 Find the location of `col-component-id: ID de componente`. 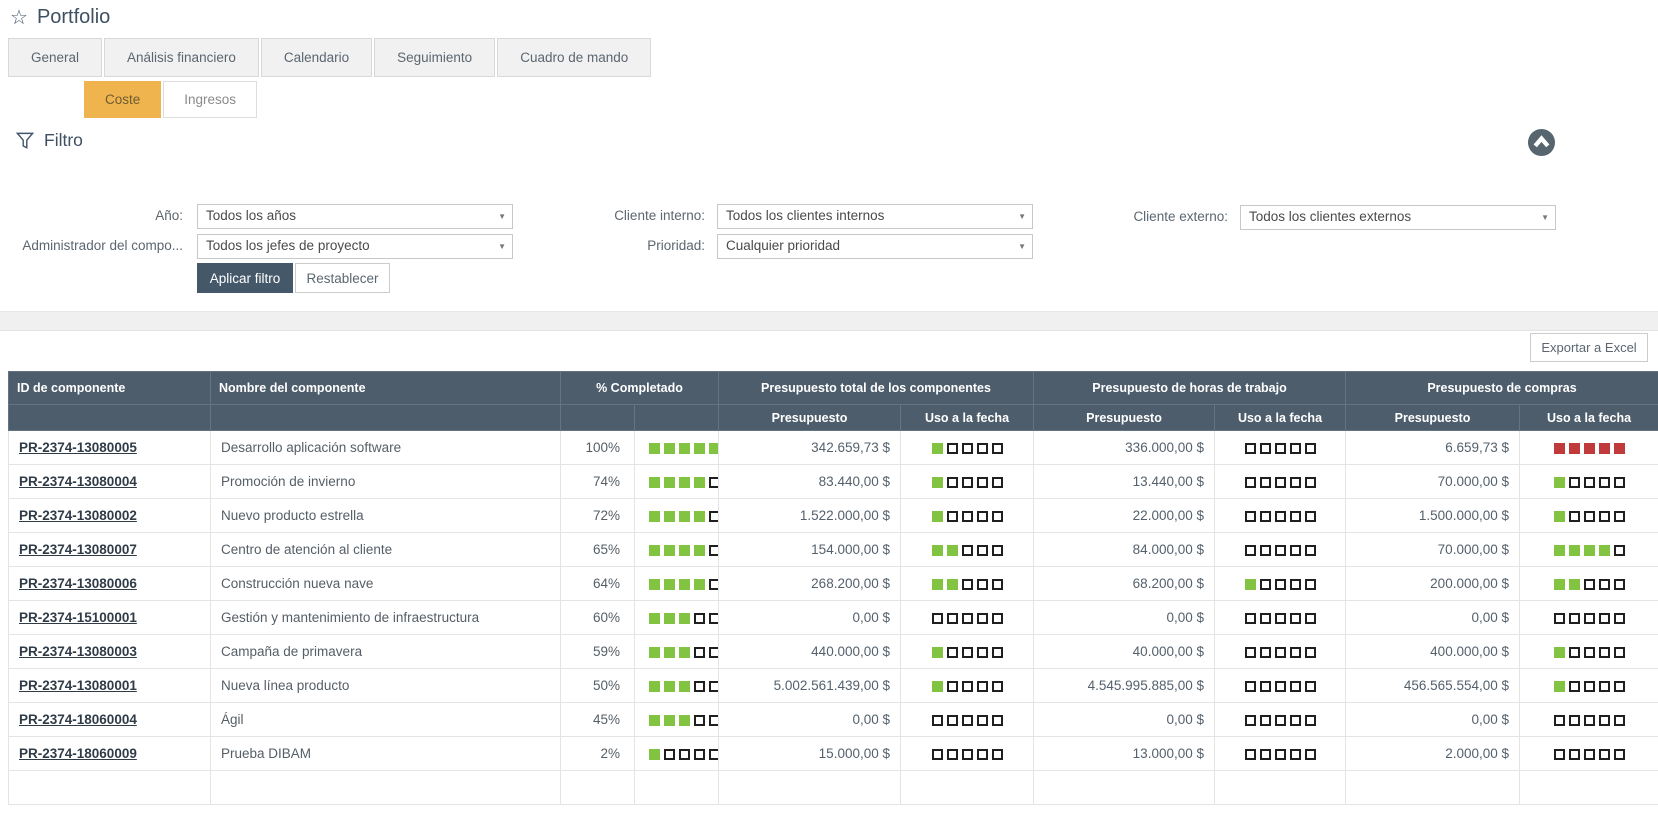

col-component-id: ID de componente is located at coordinates (109, 388).